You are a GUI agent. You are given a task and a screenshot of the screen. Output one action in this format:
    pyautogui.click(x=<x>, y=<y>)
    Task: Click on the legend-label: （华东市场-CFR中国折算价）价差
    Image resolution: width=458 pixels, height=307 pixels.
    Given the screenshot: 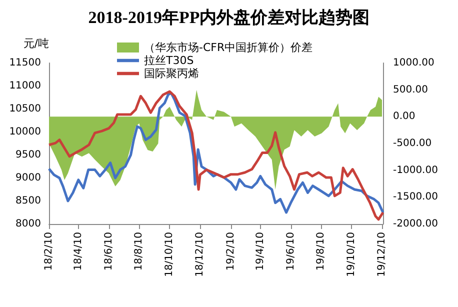 What is the action you would take?
    pyautogui.click(x=228, y=47)
    